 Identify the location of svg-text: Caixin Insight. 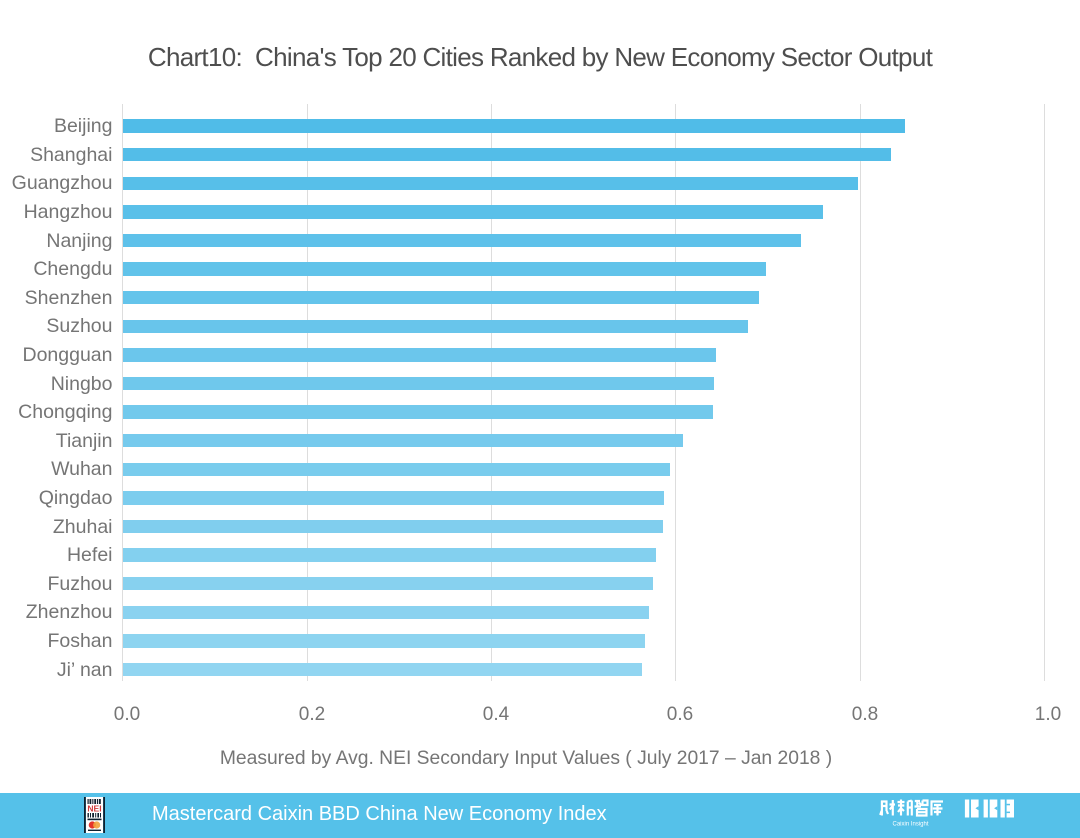
(910, 825).